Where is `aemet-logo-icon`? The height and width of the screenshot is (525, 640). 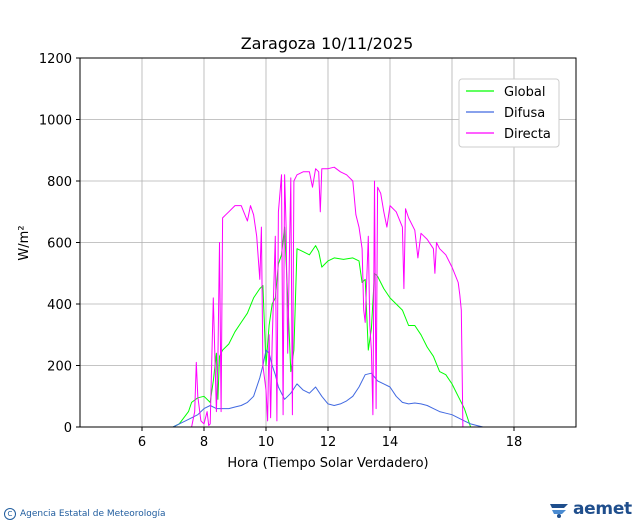 aemet-logo-icon is located at coordinates (559, 511).